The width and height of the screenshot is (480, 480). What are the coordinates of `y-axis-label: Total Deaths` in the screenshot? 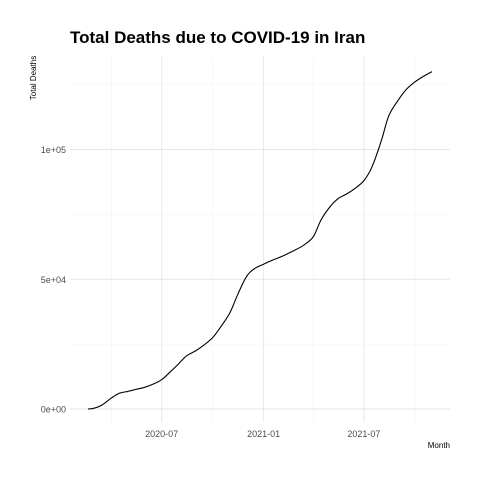 It's located at (33, 78).